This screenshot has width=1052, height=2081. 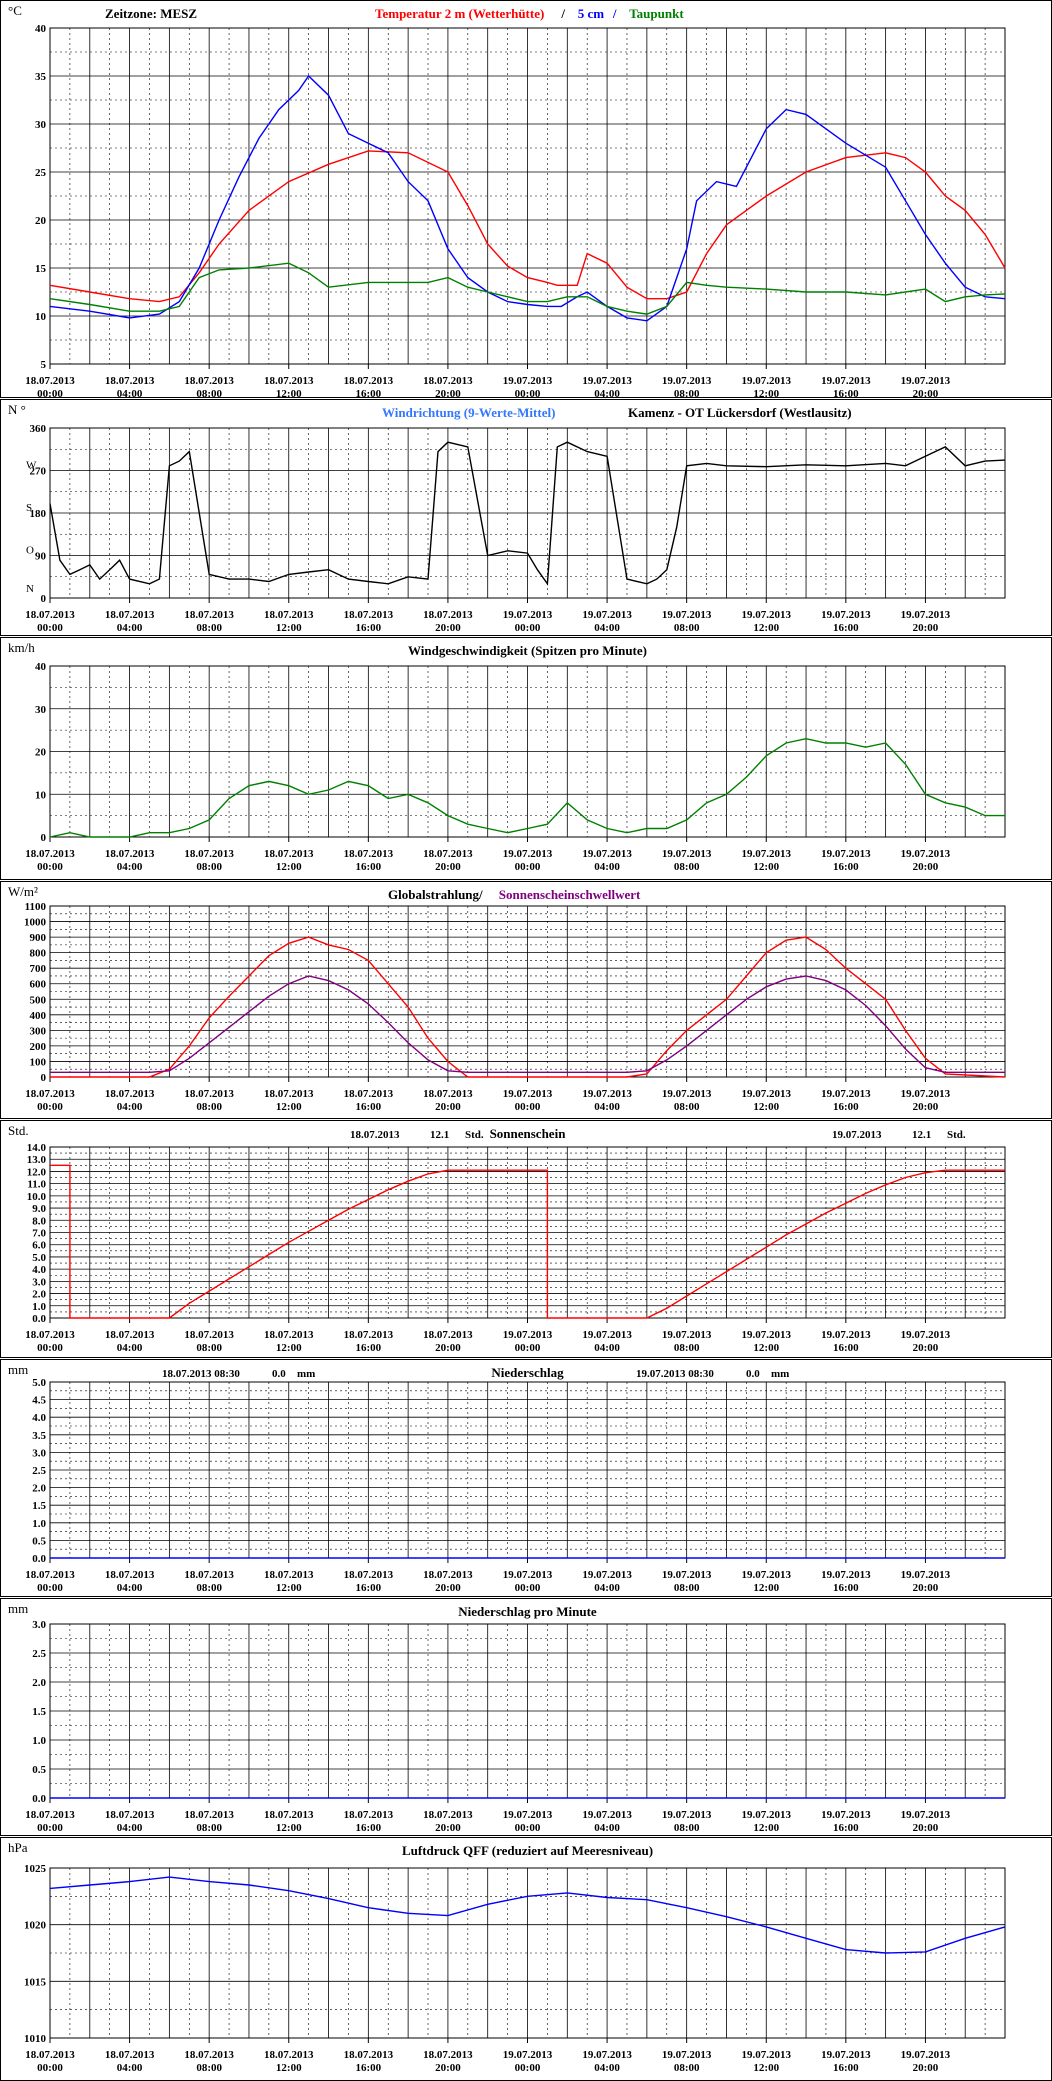 What do you see at coordinates (41, 317) in the screenshot?
I see `y-tick-label: 10` at bounding box center [41, 317].